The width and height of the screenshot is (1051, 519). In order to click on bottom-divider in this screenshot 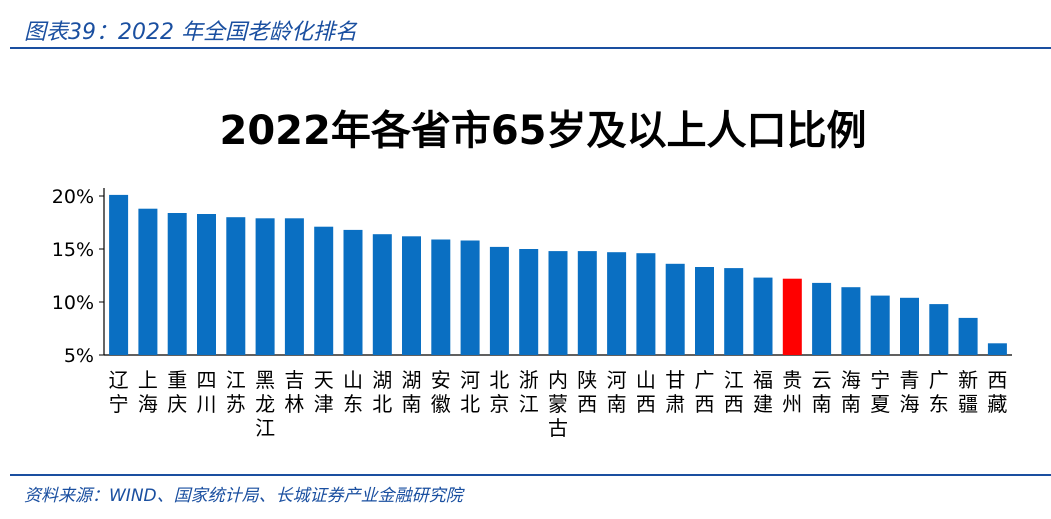, I will do `click(530, 475)`.